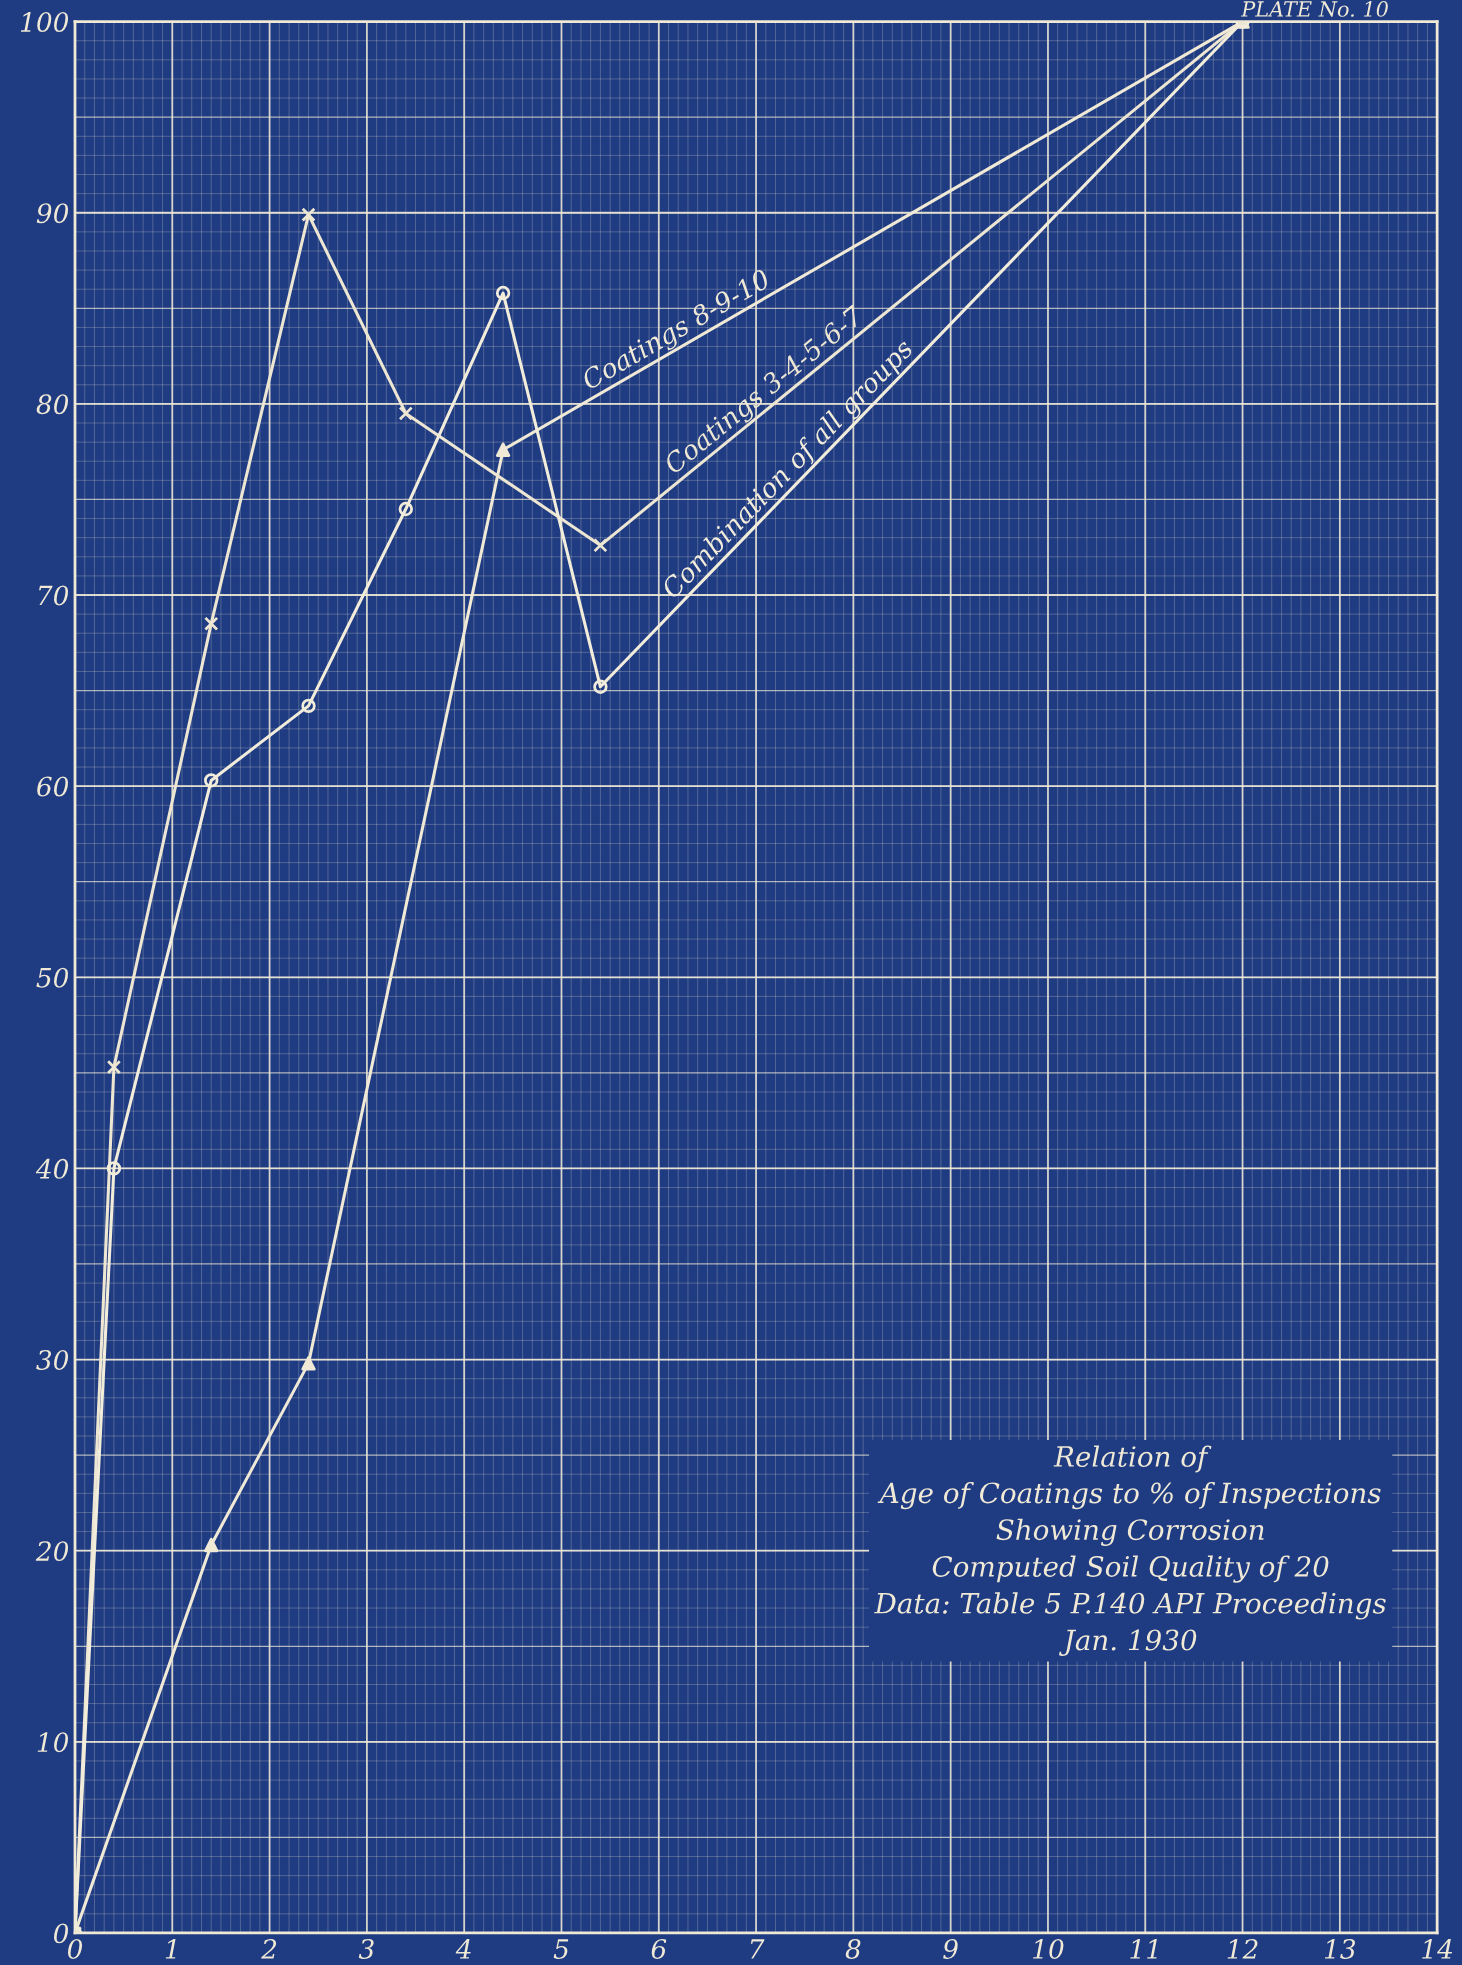  What do you see at coordinates (53, 1742) in the screenshot?
I see `y-tick-label: 10` at bounding box center [53, 1742].